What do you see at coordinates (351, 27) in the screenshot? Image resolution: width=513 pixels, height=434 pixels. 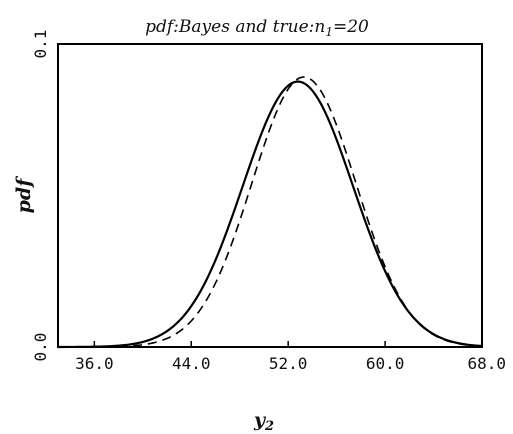 I see `chart-title-suffix: =20` at bounding box center [351, 27].